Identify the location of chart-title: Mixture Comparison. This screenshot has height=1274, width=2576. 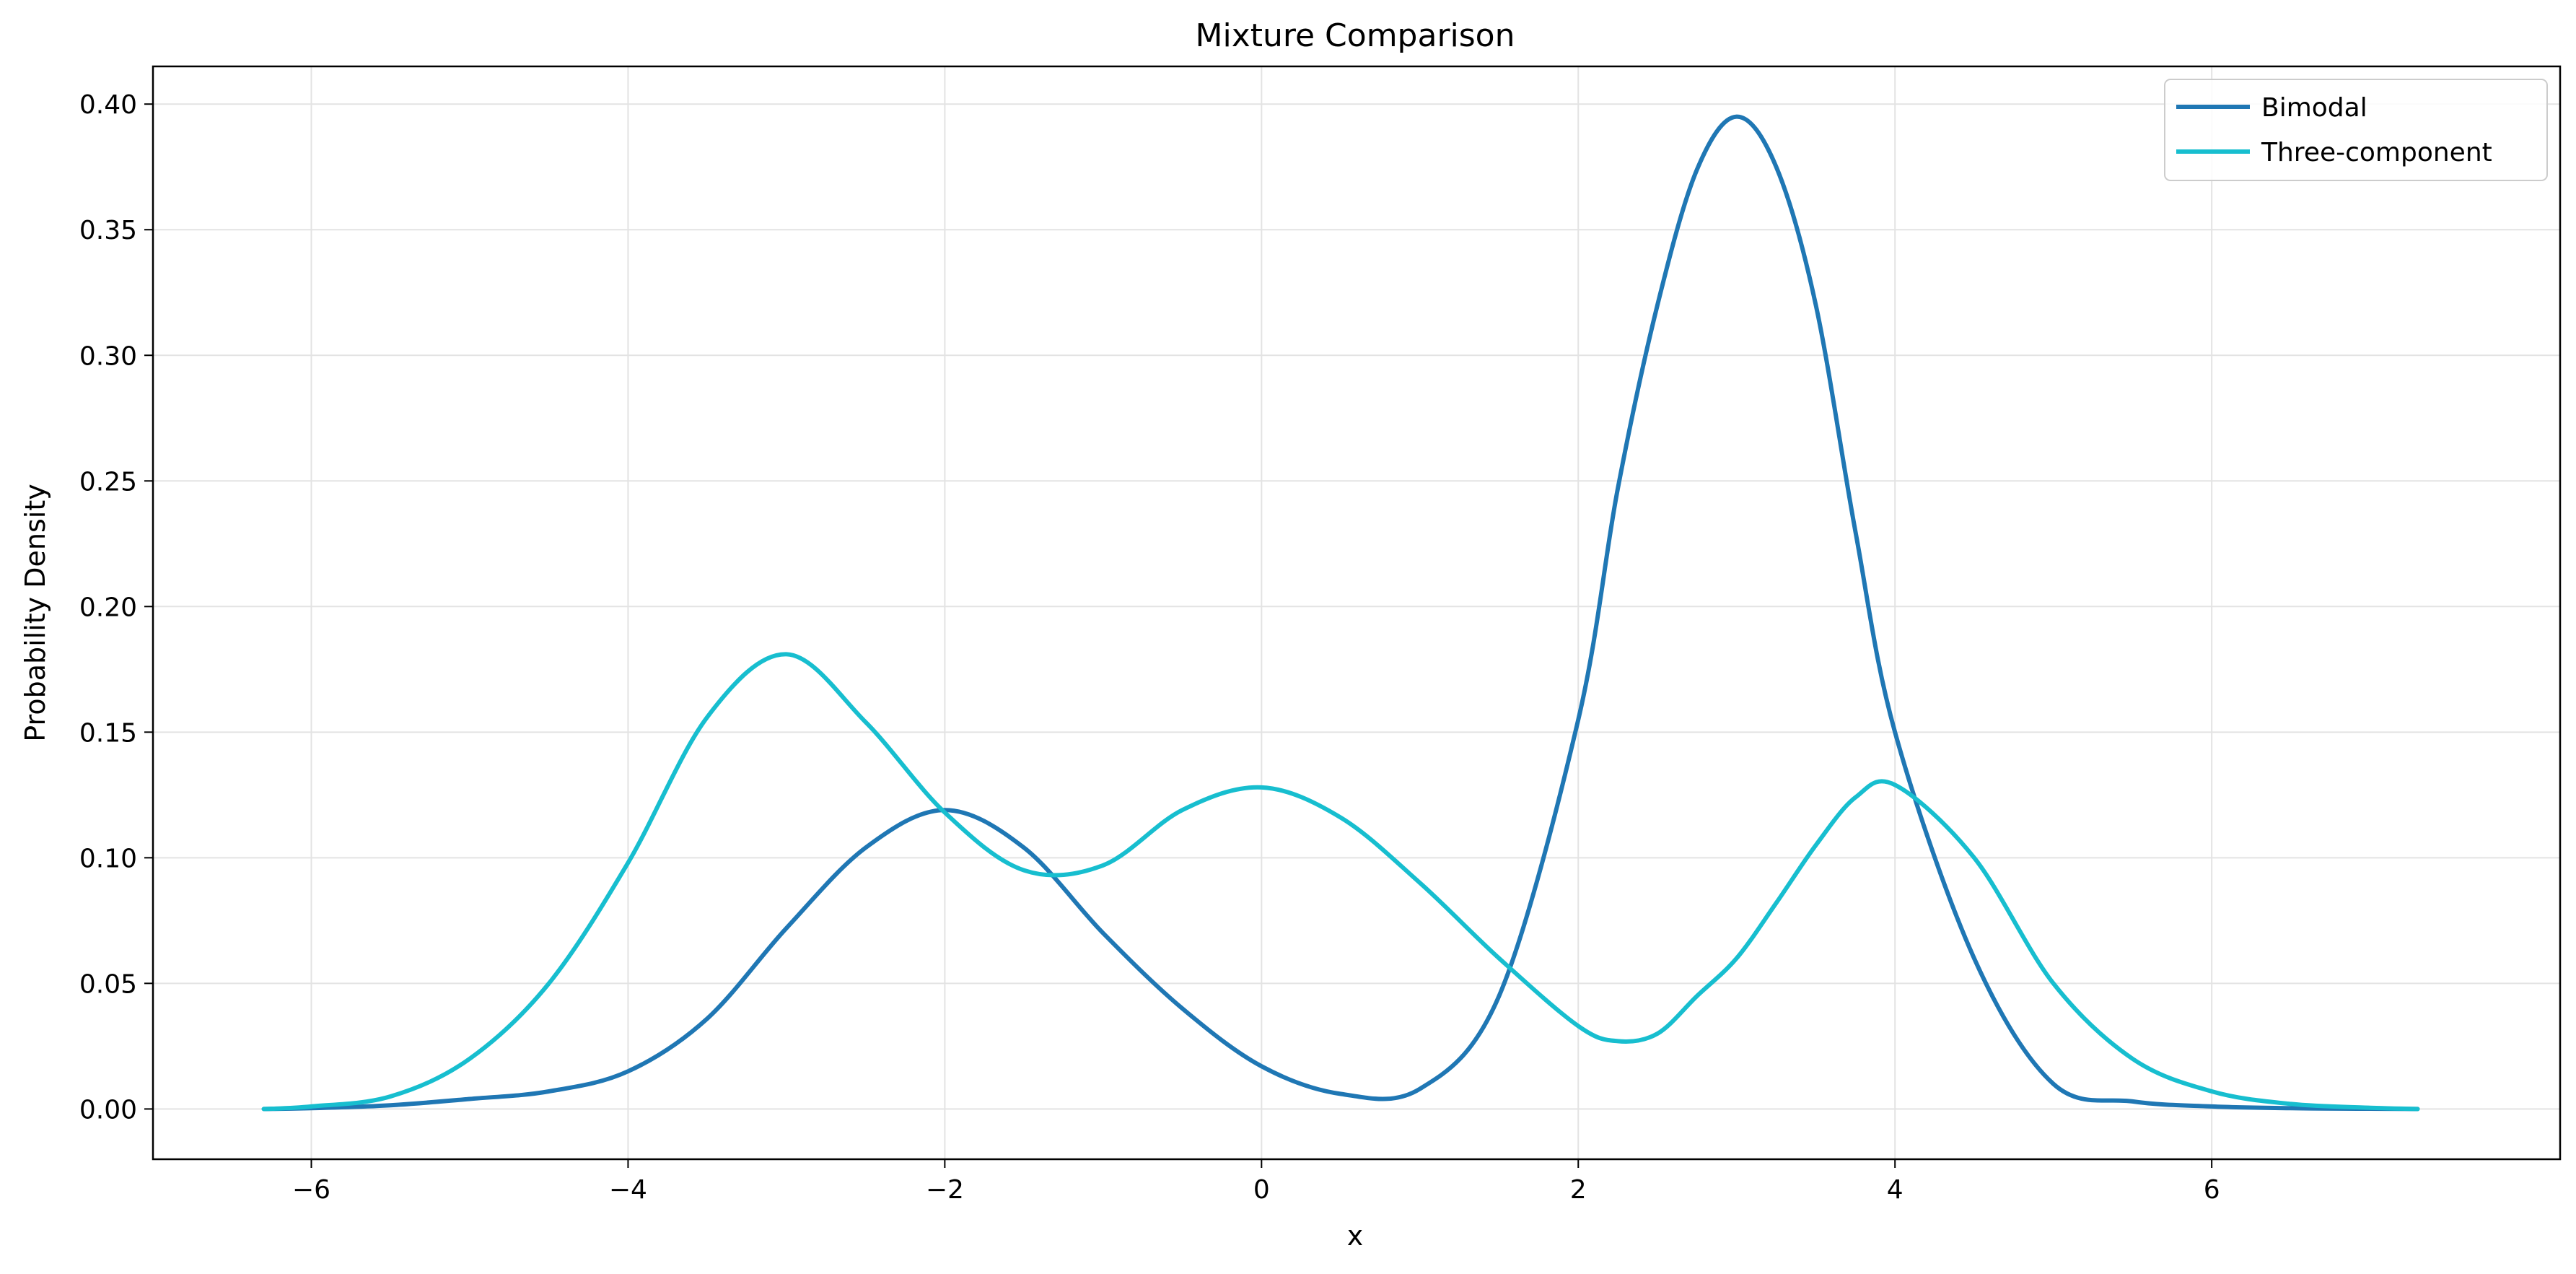
(1355, 36).